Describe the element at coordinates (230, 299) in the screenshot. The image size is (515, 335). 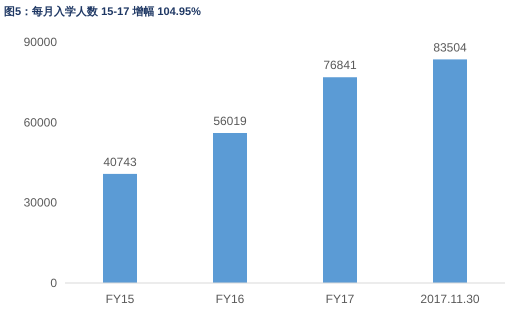
I see `x-tick-label: FY16` at that location.